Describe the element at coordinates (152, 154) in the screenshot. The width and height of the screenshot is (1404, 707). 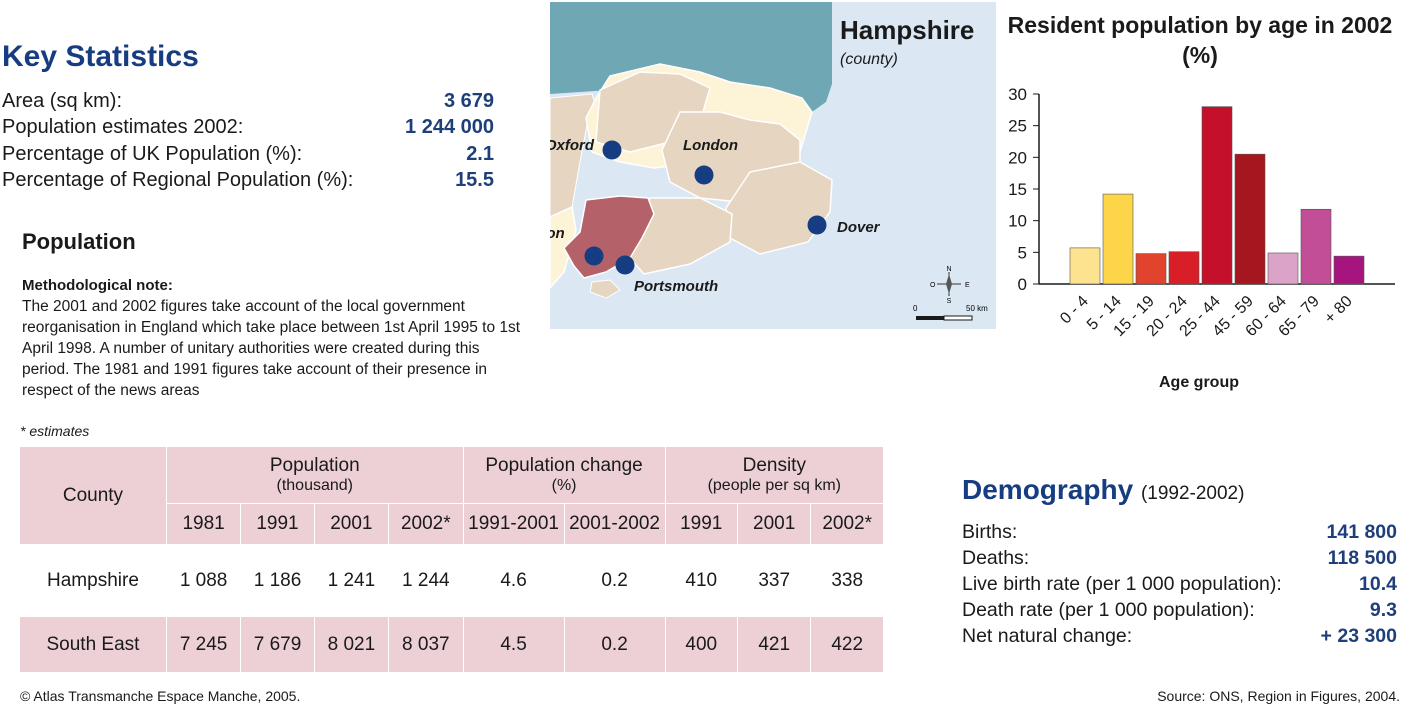
I see `stat-label: Percentage of UK Population (%):` at that location.